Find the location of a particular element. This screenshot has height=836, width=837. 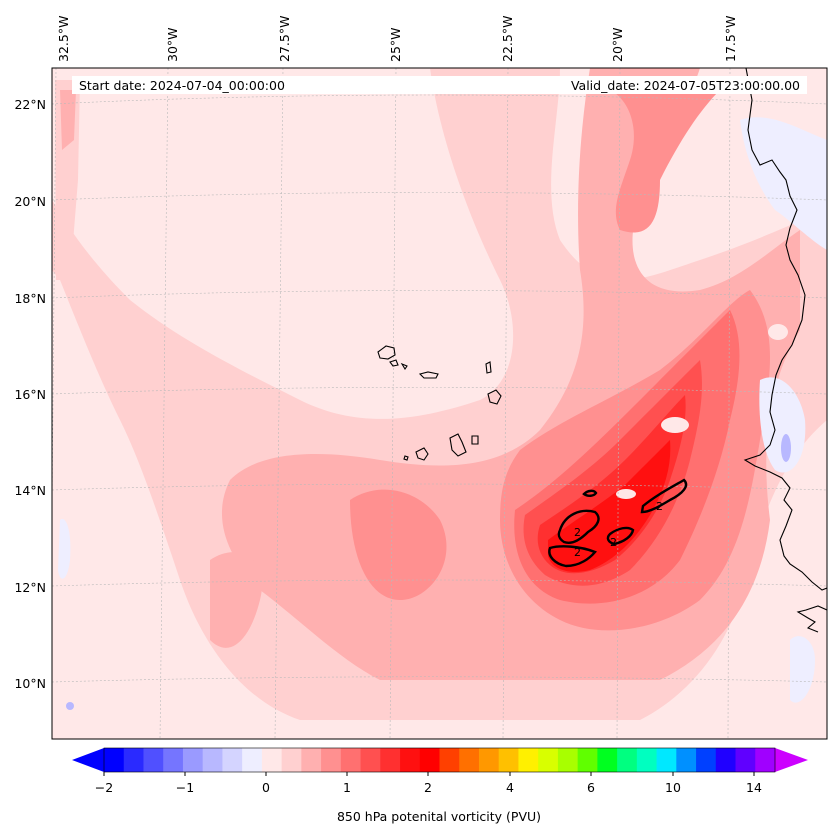

lat-label-10n: 10°N is located at coordinates (30, 683).